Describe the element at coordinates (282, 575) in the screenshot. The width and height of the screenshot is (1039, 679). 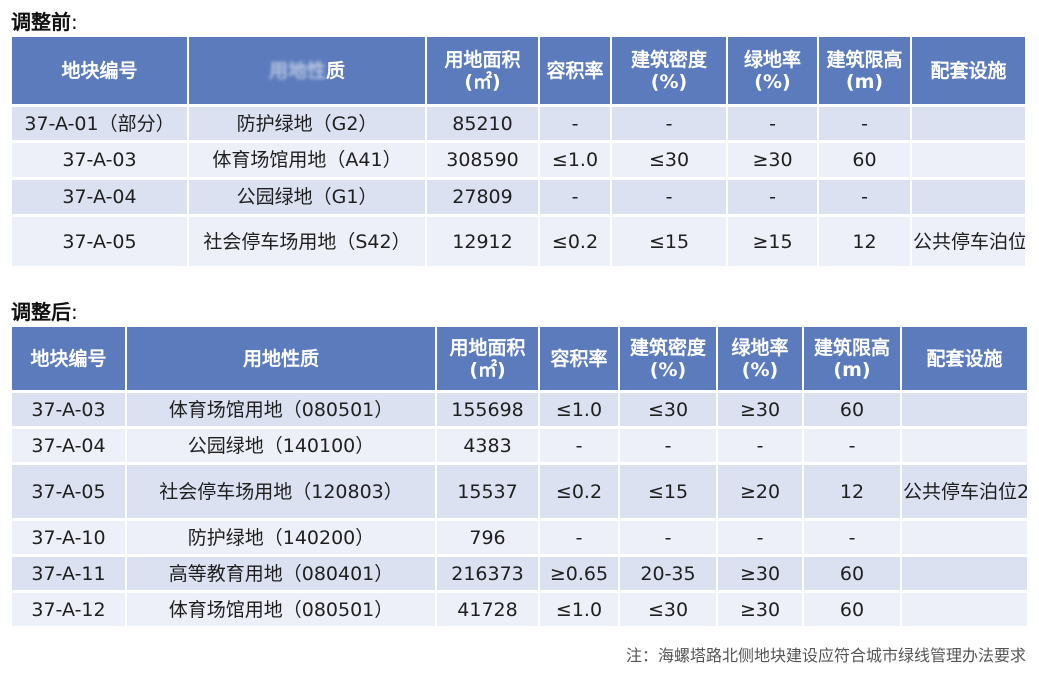
I see `cell-land-use: 高等教育用地（080401）` at that location.